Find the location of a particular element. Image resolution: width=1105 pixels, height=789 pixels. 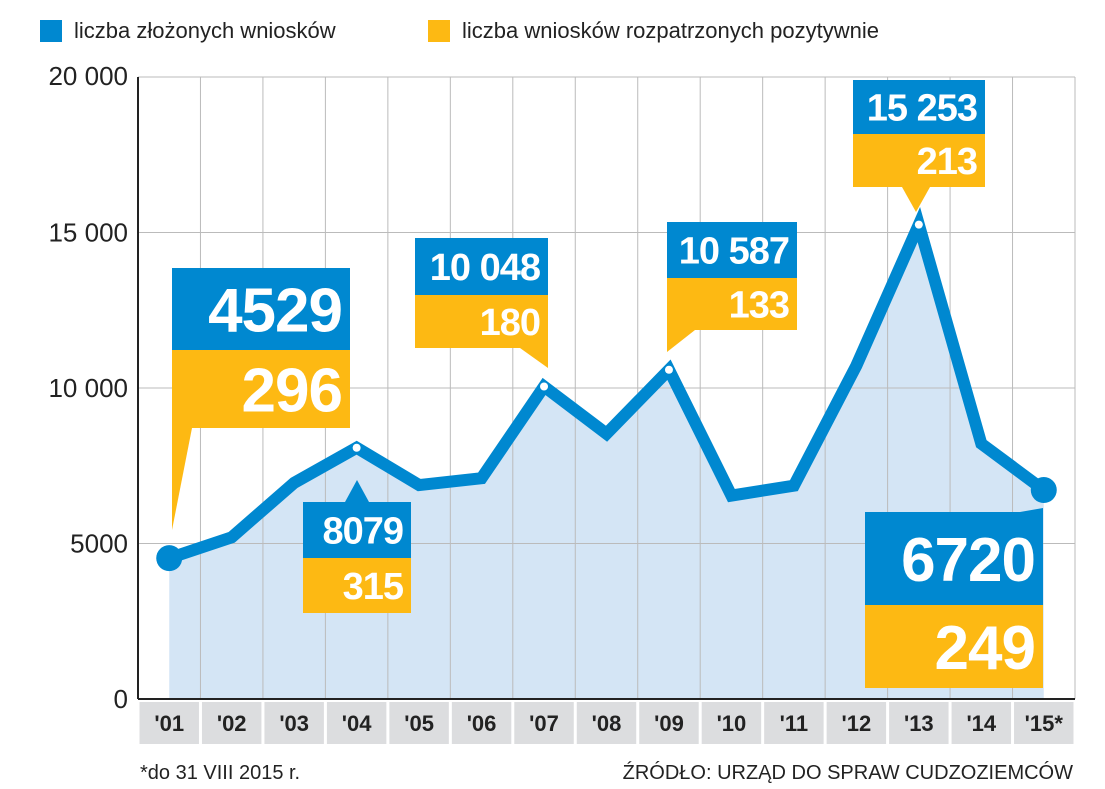

x-tick-label: '11 is located at coordinates (794, 723).